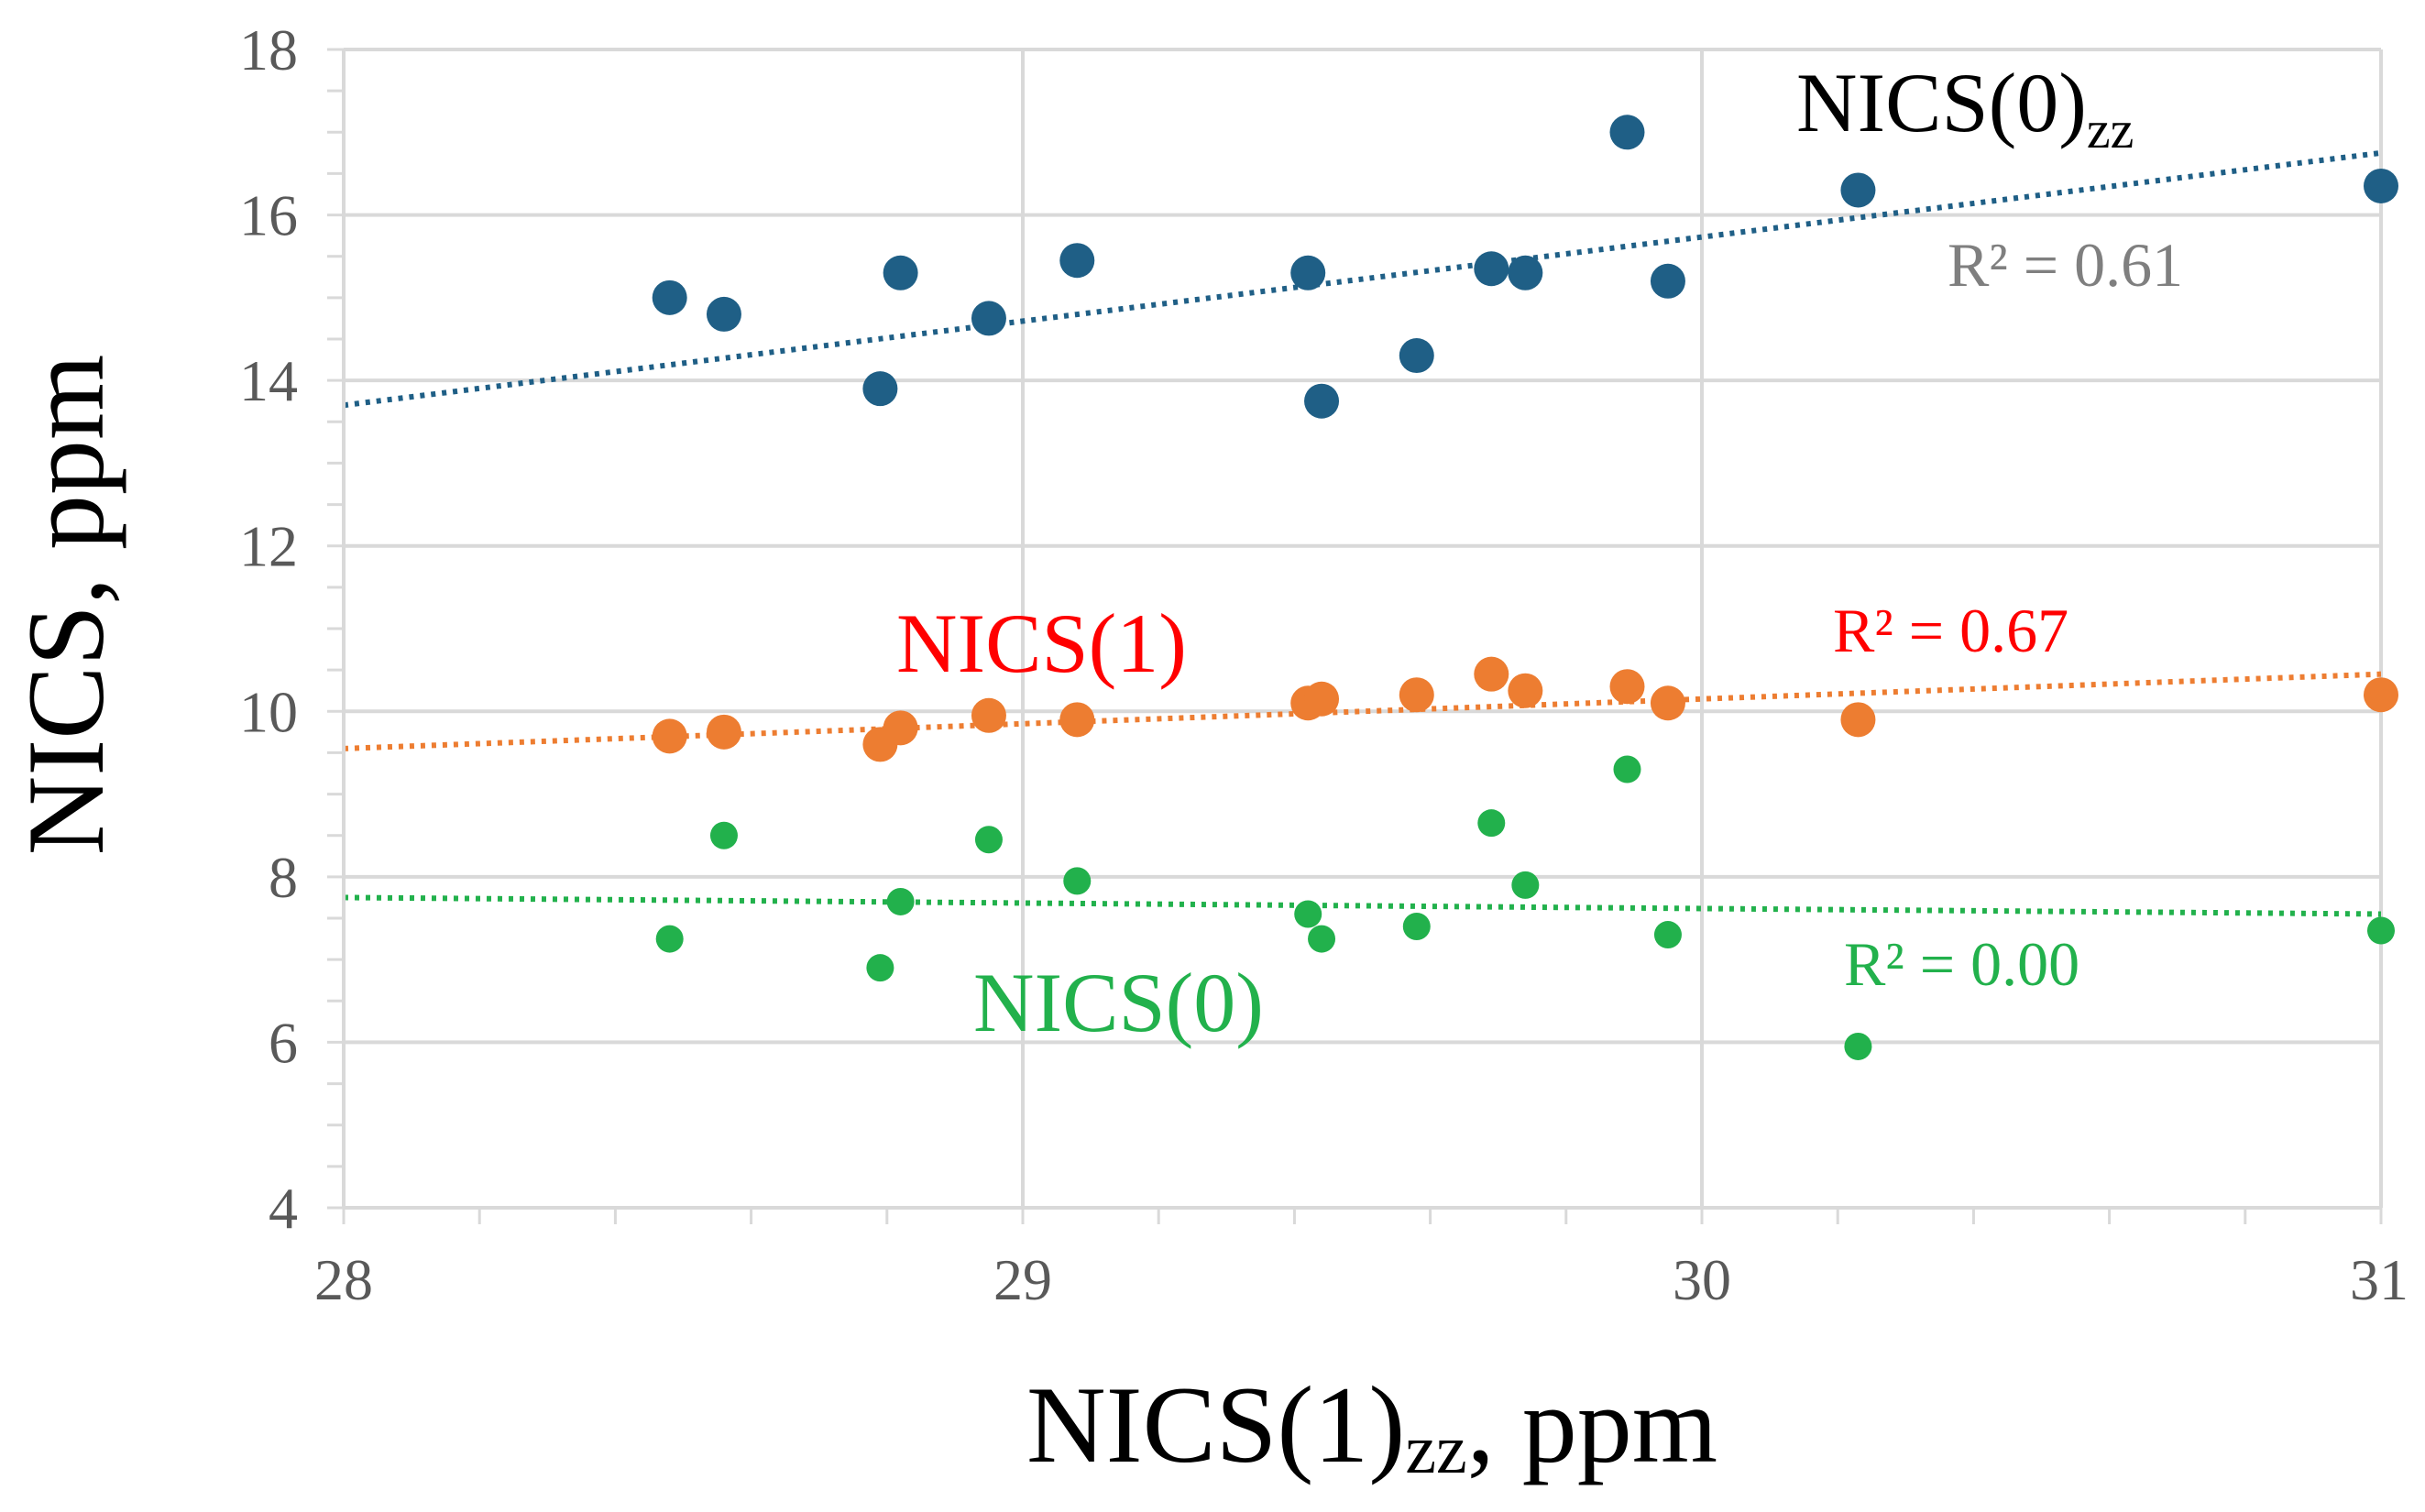 The width and height of the screenshot is (2425, 1512). Describe the element at coordinates (283, 1208) in the screenshot. I see `y-tick-label: 4` at that location.